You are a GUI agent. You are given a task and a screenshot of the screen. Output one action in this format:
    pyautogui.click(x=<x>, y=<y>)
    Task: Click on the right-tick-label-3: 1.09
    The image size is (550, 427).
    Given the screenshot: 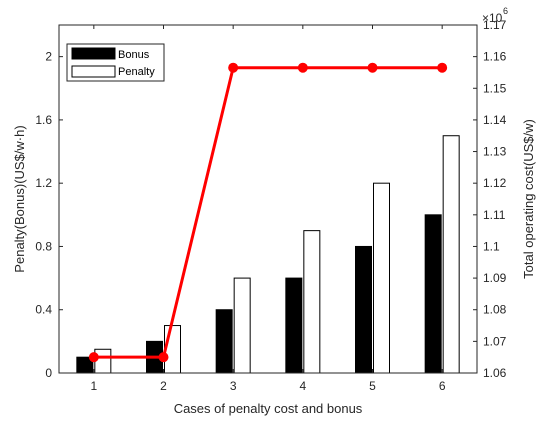 What is the action you would take?
    pyautogui.click(x=495, y=278)
    